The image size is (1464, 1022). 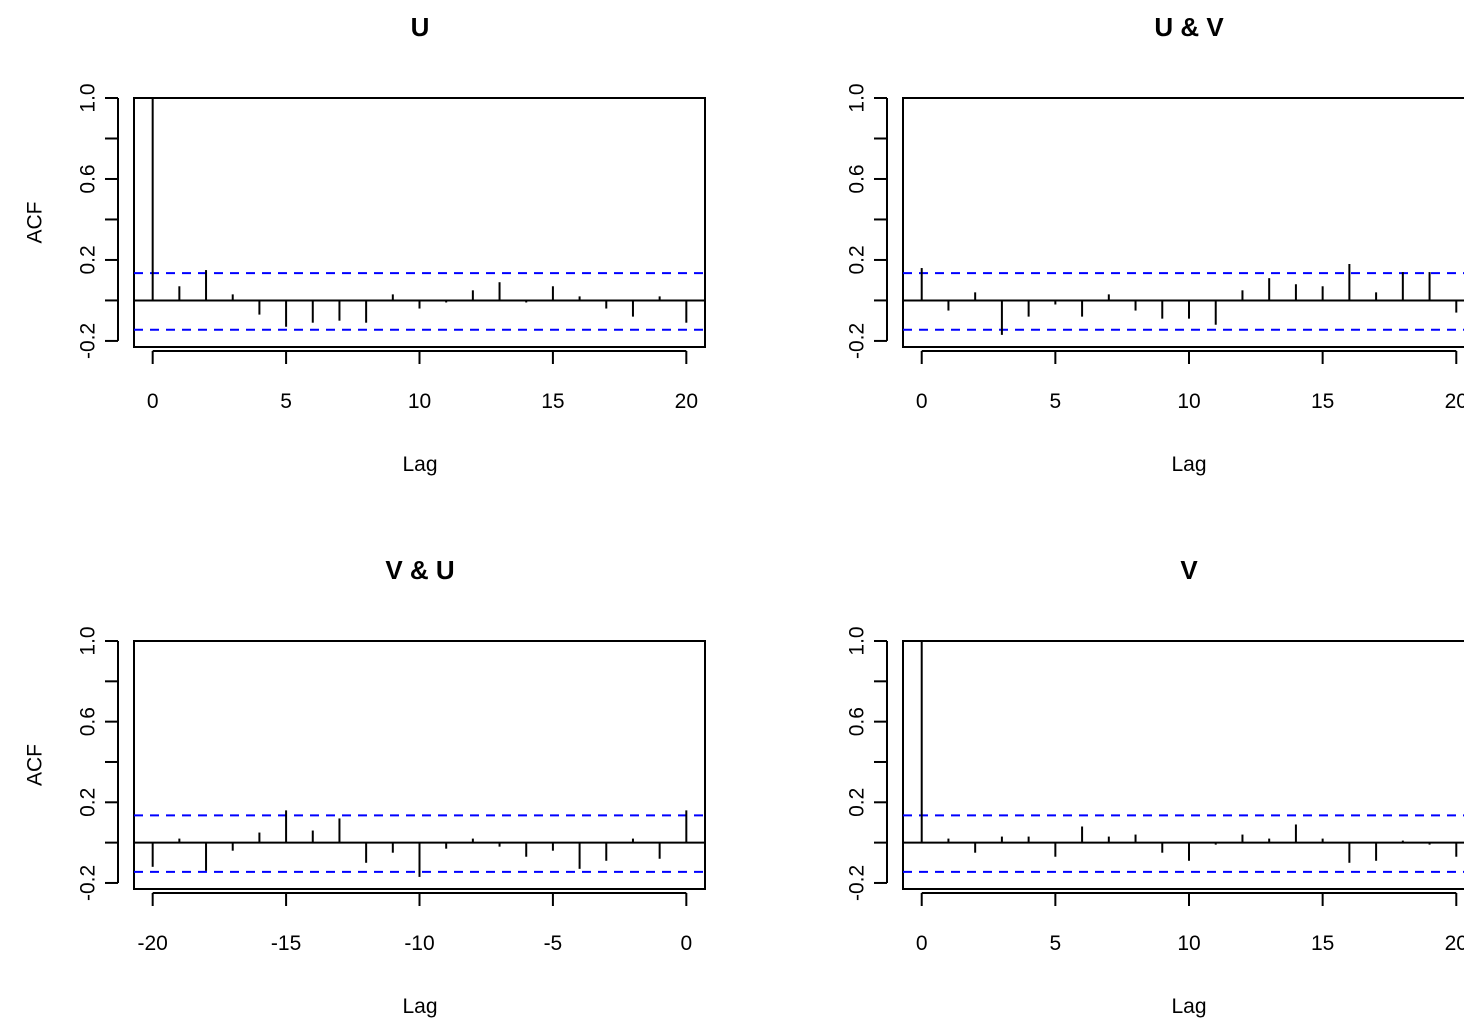 I want to click on panel-title: U & V, so click(x=1189, y=27).